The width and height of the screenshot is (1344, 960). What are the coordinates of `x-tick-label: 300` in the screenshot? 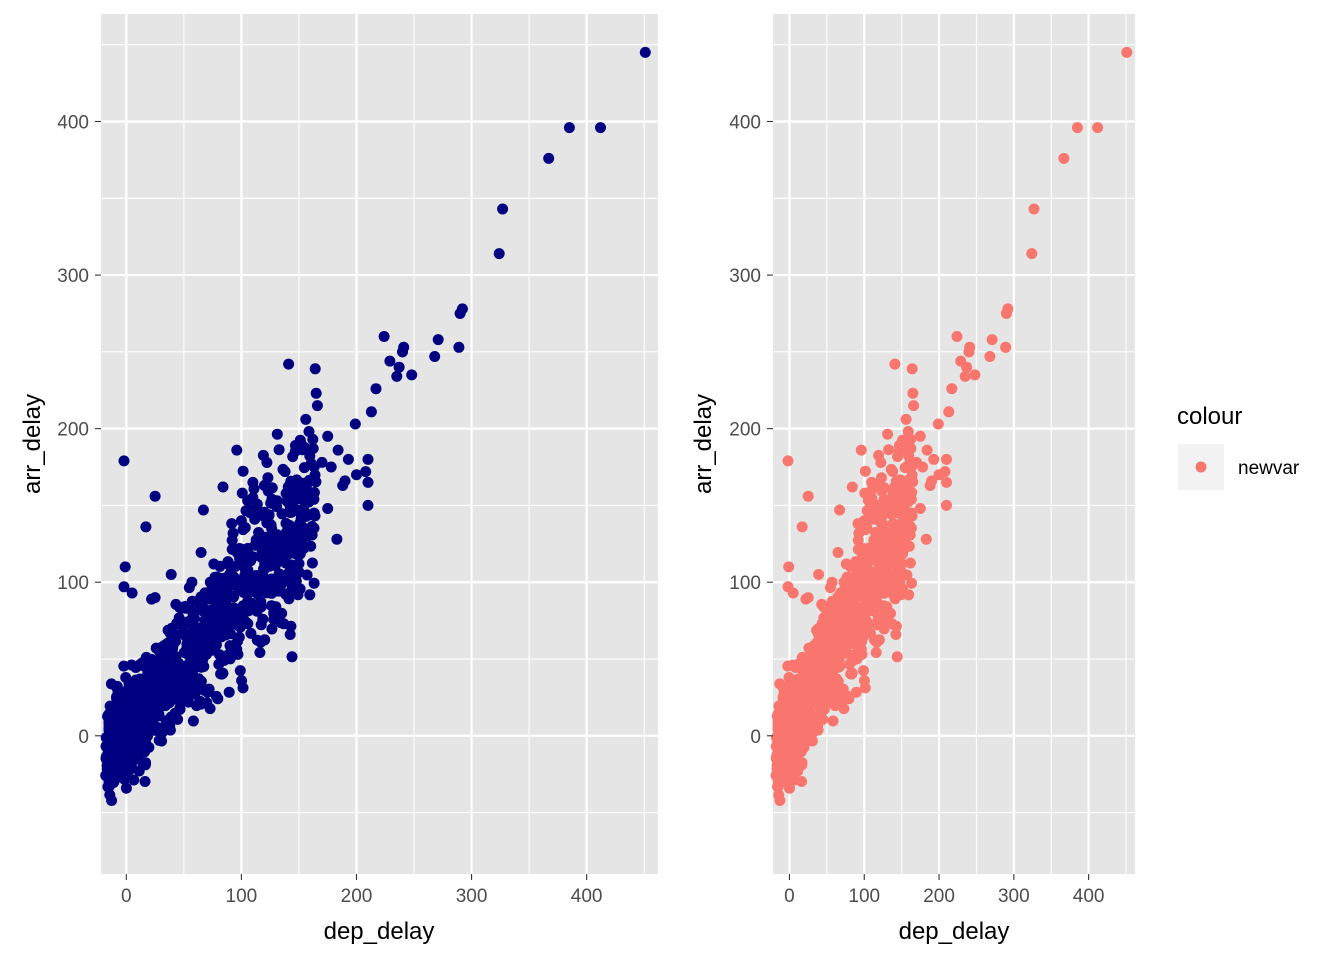 It's located at (1014, 896).